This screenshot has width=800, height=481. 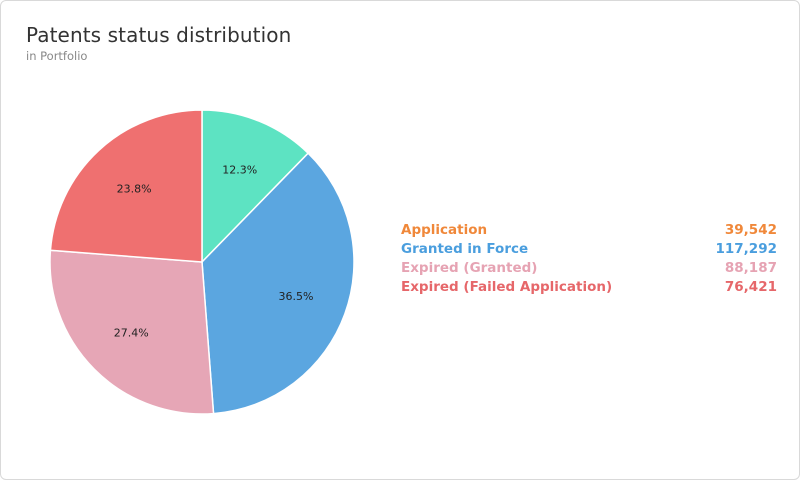 I want to click on legend-label-0: Application, so click(x=444, y=230).